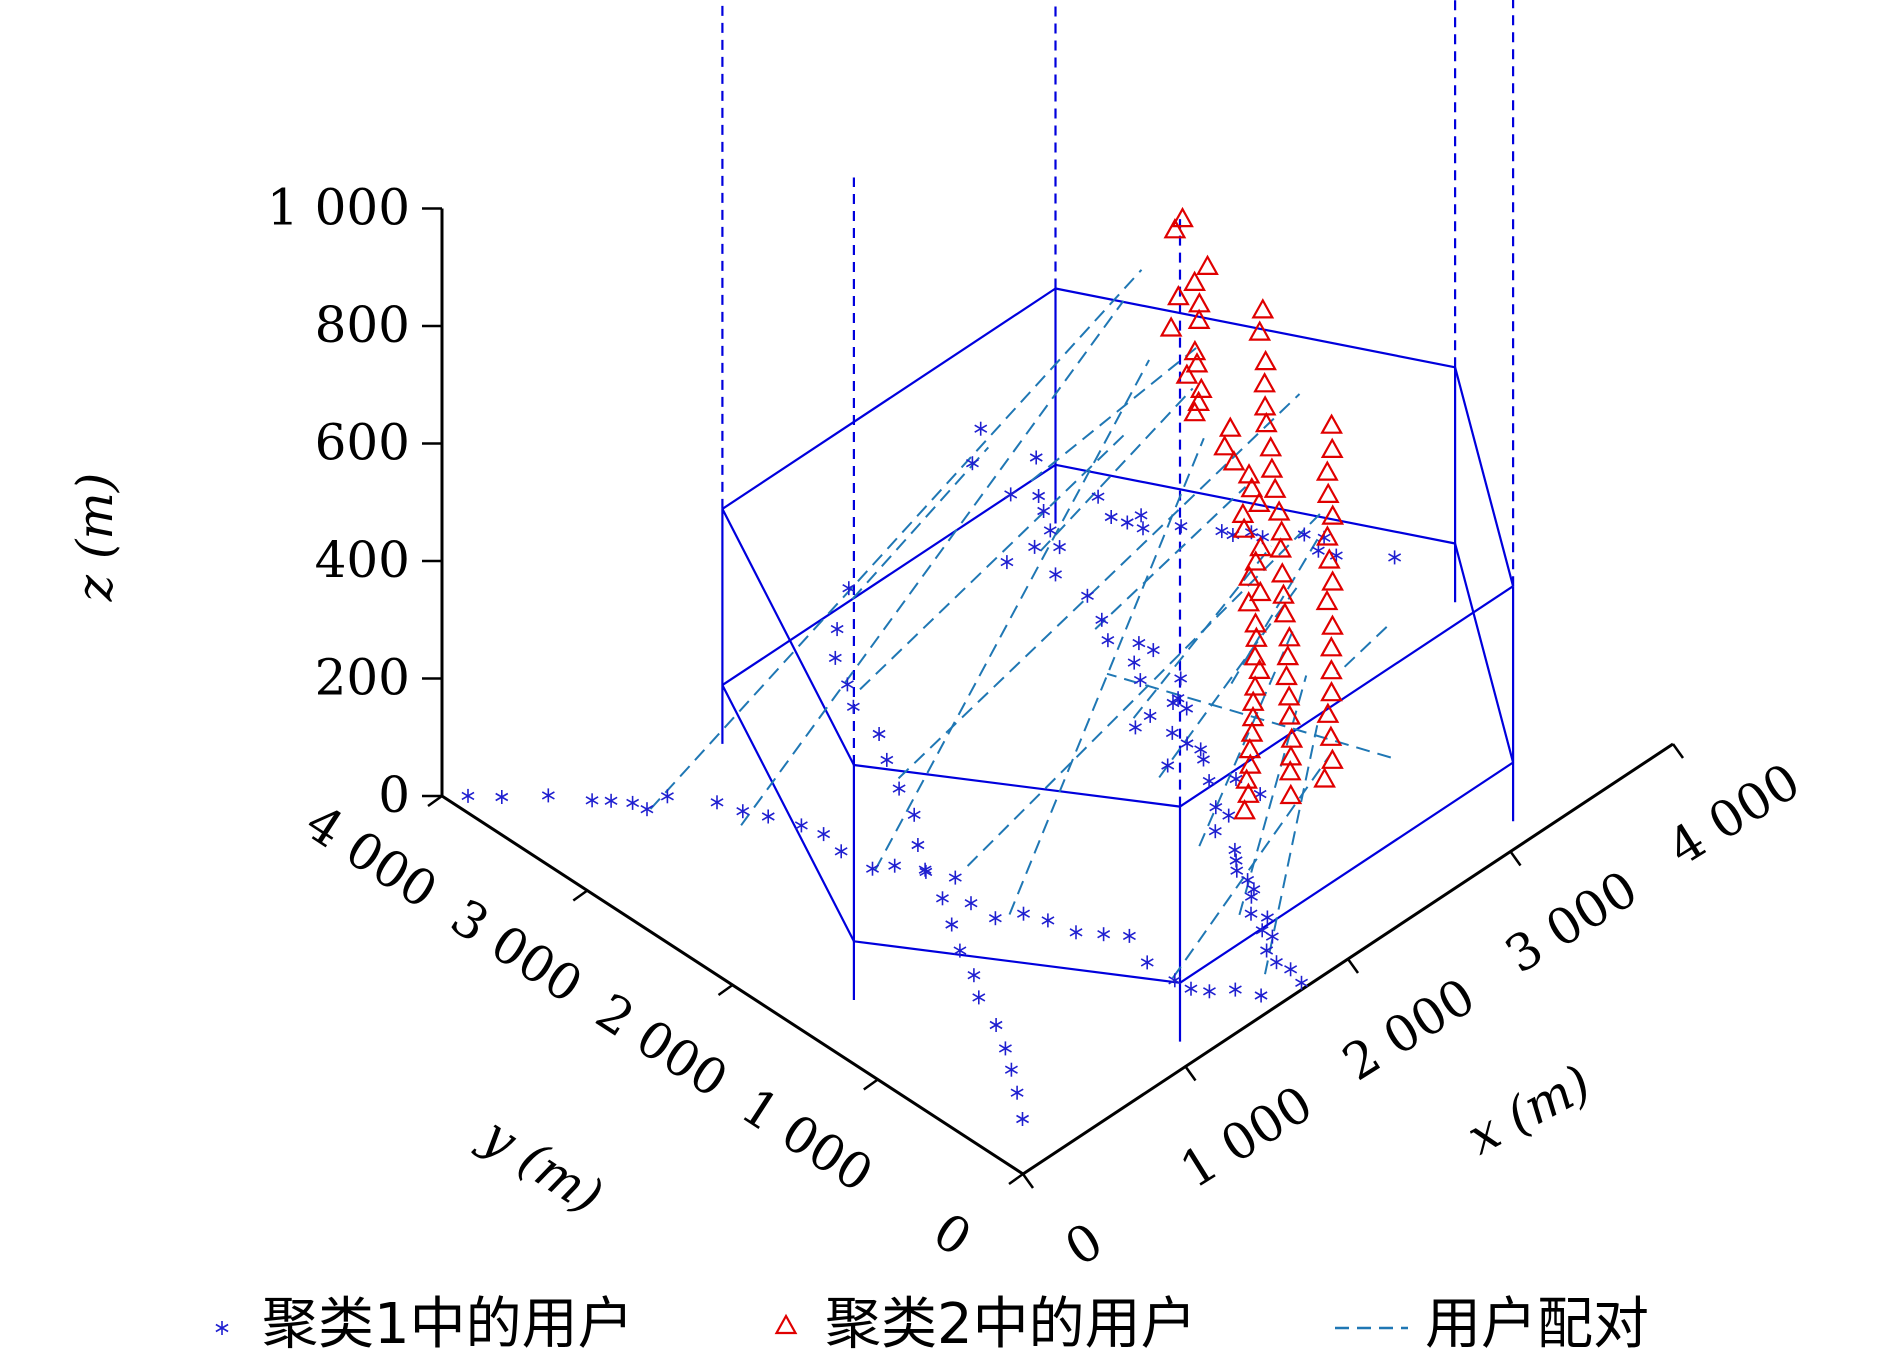  I want to click on y-tick-label: 4 000, so click(371, 856).